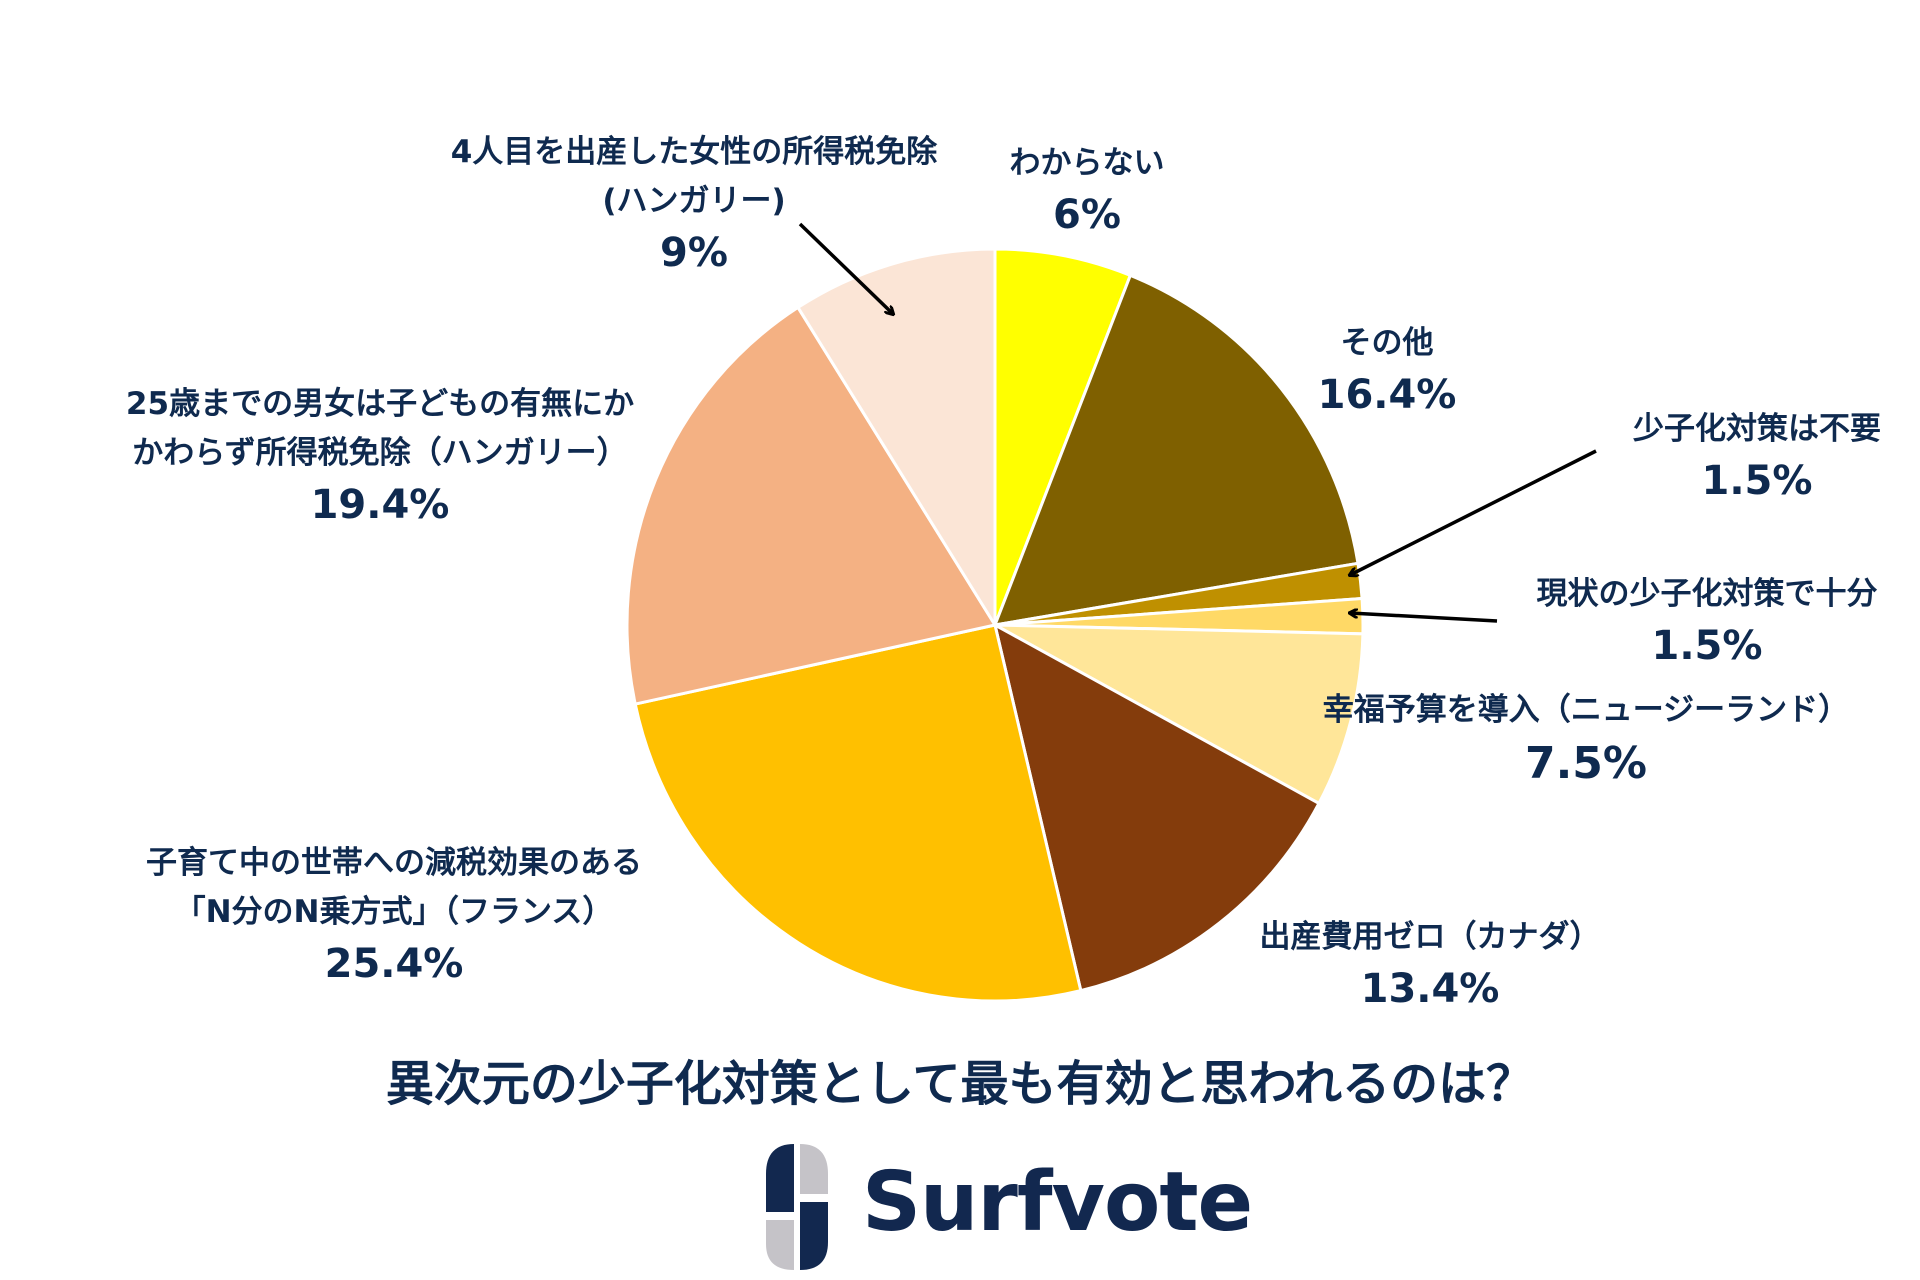 The height and width of the screenshot is (1280, 1920). I want to click on label-sonota: その他 16.4%, so click(1387, 371).